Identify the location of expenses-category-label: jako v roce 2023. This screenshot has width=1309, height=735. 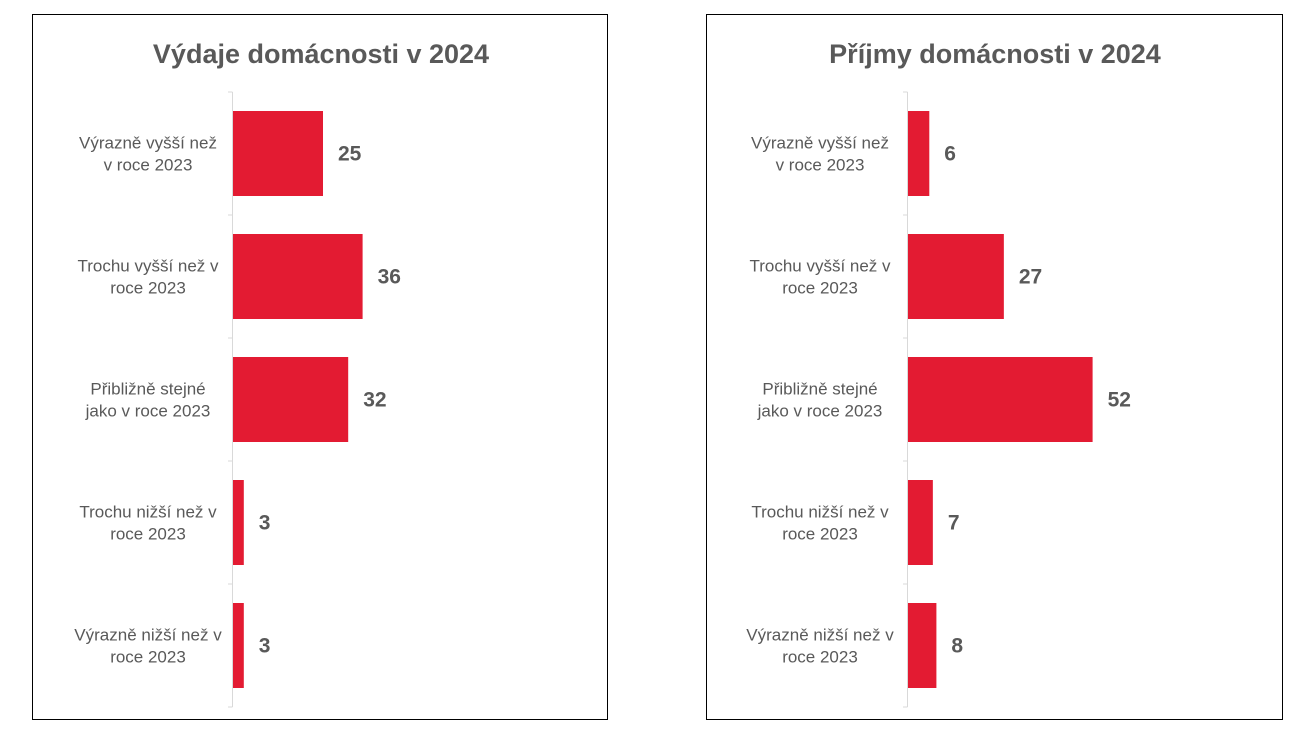
(148, 411).